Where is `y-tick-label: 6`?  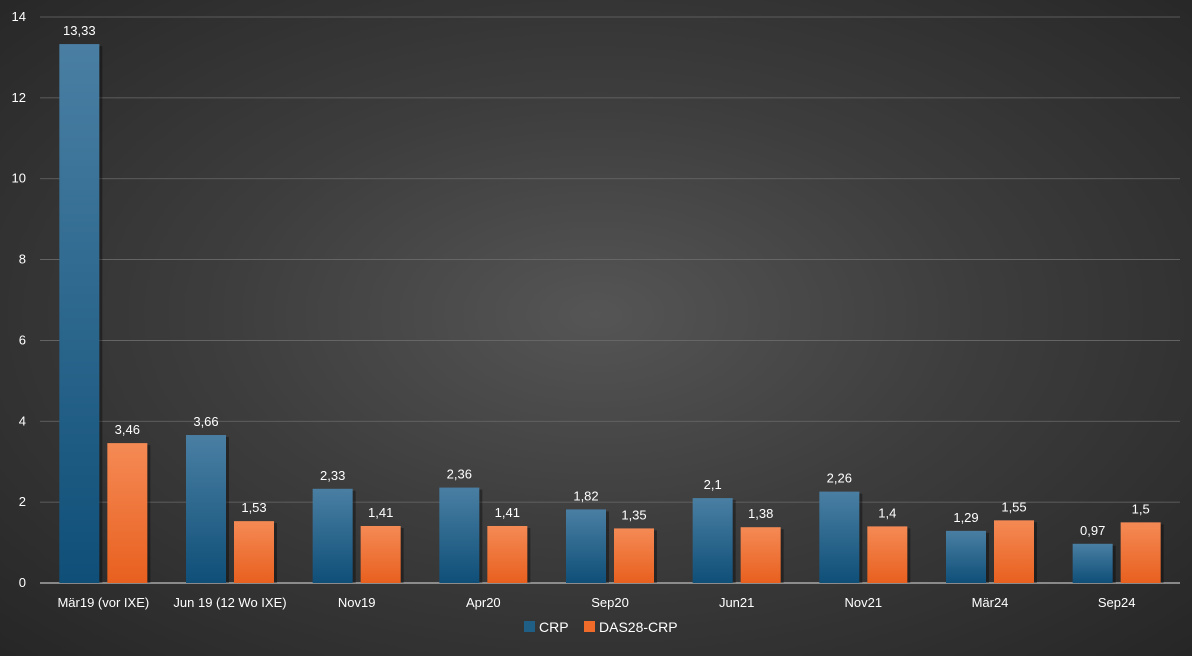 y-tick-label: 6 is located at coordinates (22, 339).